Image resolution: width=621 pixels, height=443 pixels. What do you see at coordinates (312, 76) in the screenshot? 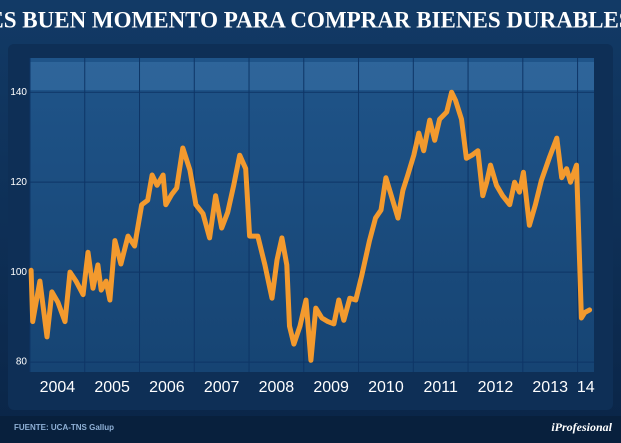
I see `plot-band` at bounding box center [312, 76].